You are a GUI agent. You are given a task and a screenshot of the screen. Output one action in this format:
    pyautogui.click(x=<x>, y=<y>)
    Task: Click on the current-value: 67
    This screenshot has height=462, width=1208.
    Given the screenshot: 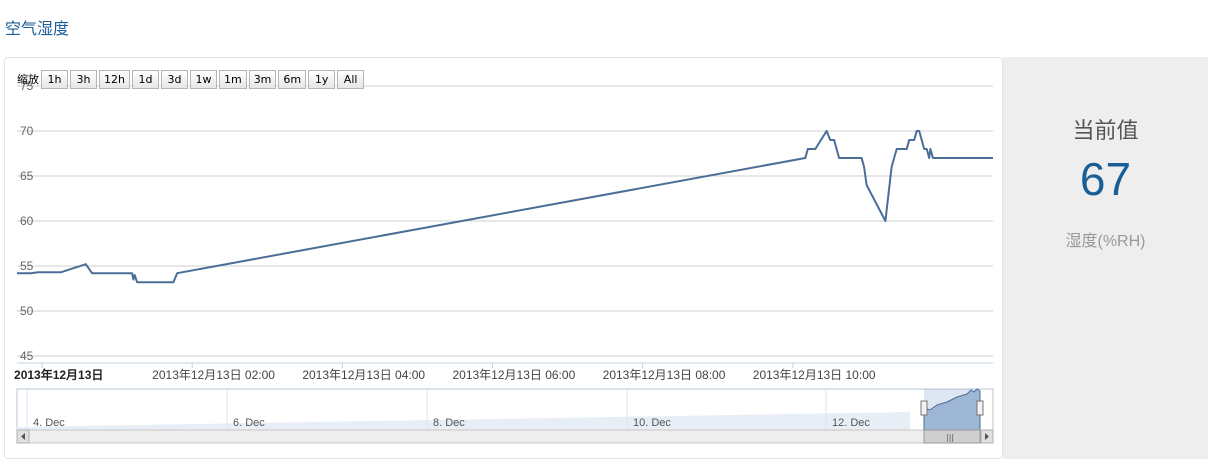 What is the action you would take?
    pyautogui.click(x=1105, y=179)
    